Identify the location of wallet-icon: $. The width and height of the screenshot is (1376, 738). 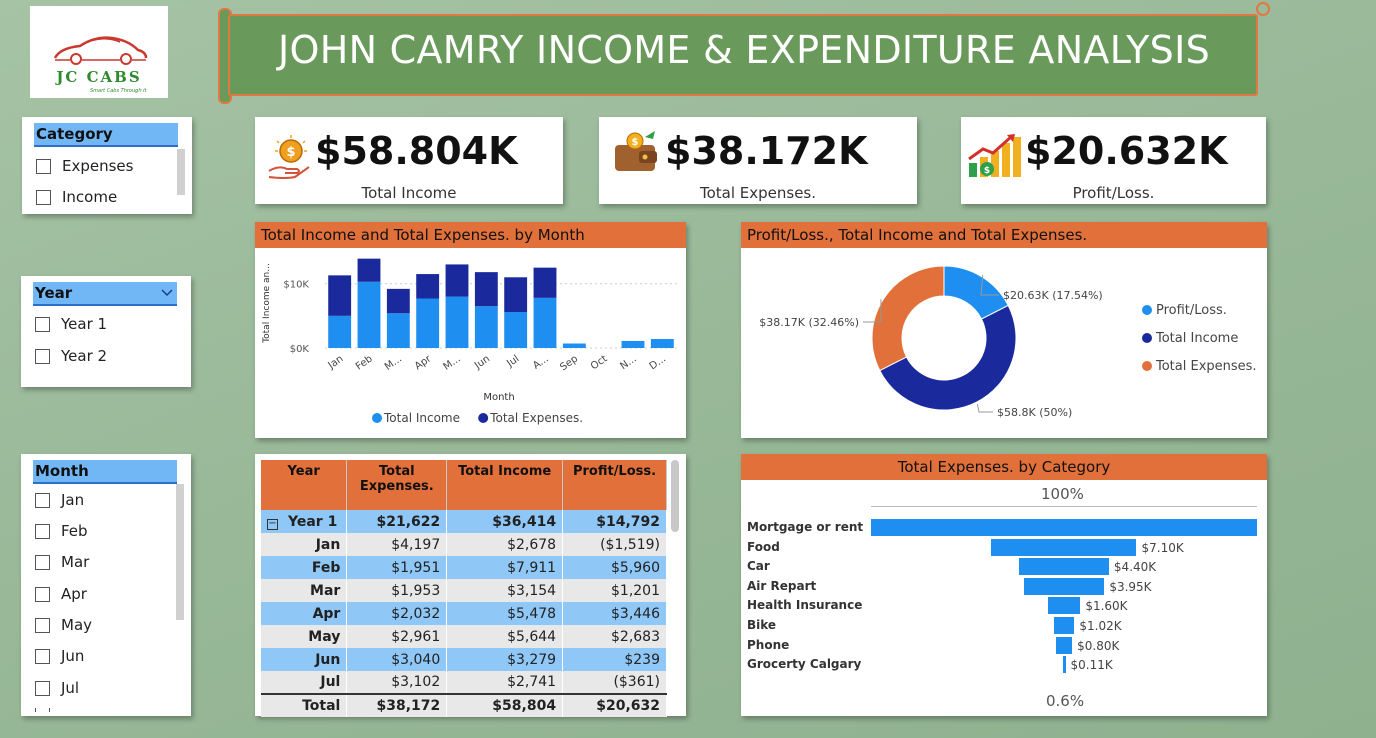
(636, 151).